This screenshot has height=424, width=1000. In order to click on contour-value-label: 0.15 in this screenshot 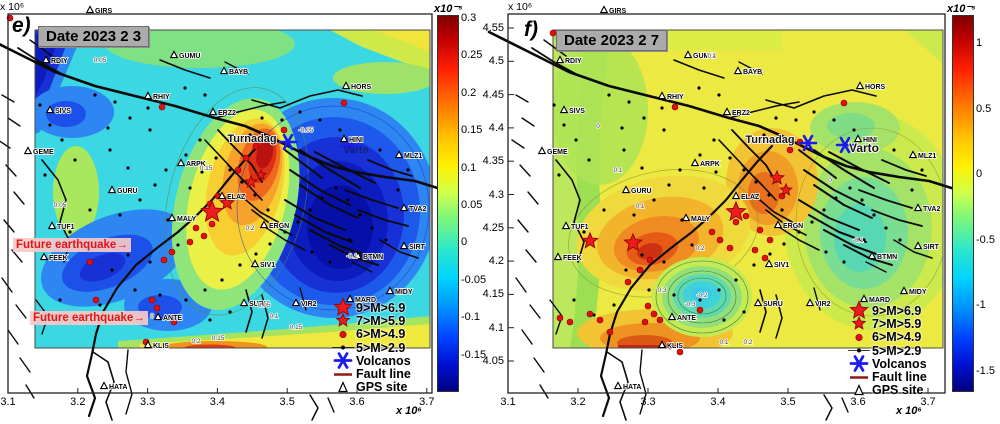, I will do `click(206, 168)`.